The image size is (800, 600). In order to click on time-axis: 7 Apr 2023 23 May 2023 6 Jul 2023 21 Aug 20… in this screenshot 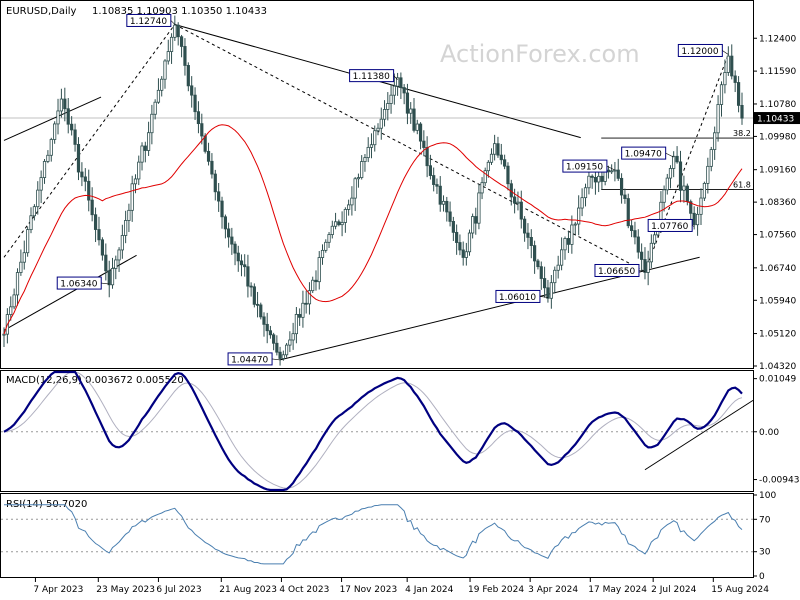, I will do `click(401, 586)`.